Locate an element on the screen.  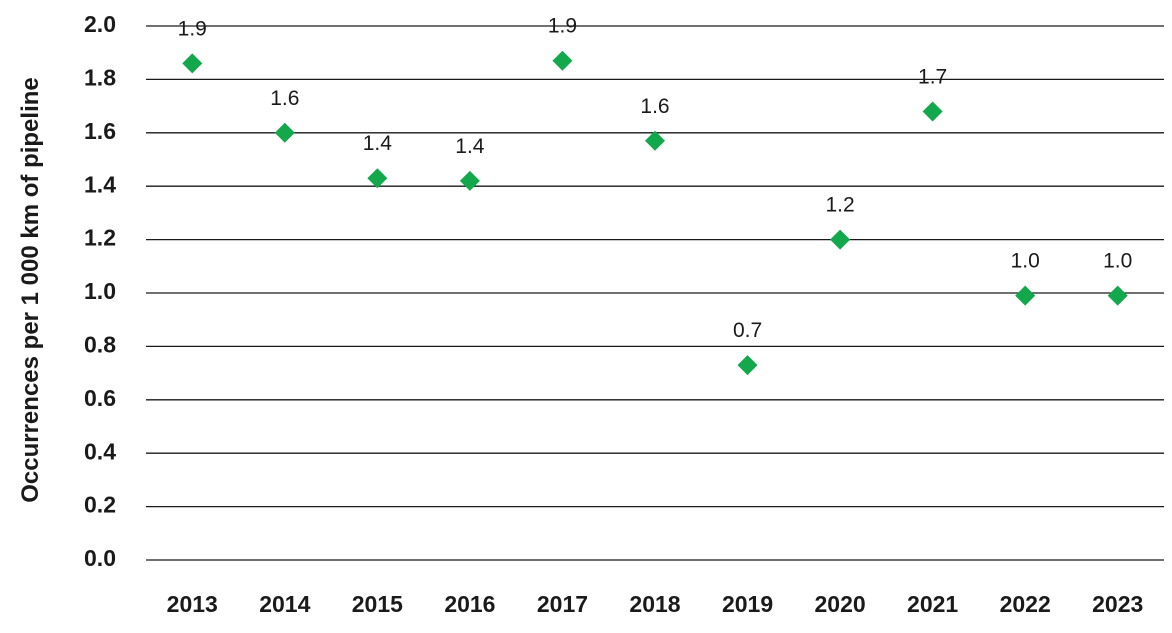
x-tick-label: 2023 is located at coordinates (1117, 604).